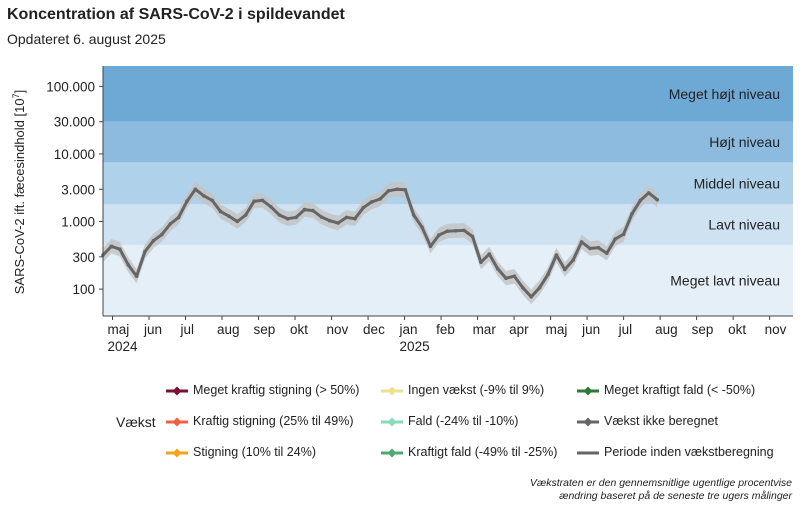 This screenshot has width=800, height=509. Describe the element at coordinates (737, 329) in the screenshot. I see `x-tick-label-17: okt` at that location.